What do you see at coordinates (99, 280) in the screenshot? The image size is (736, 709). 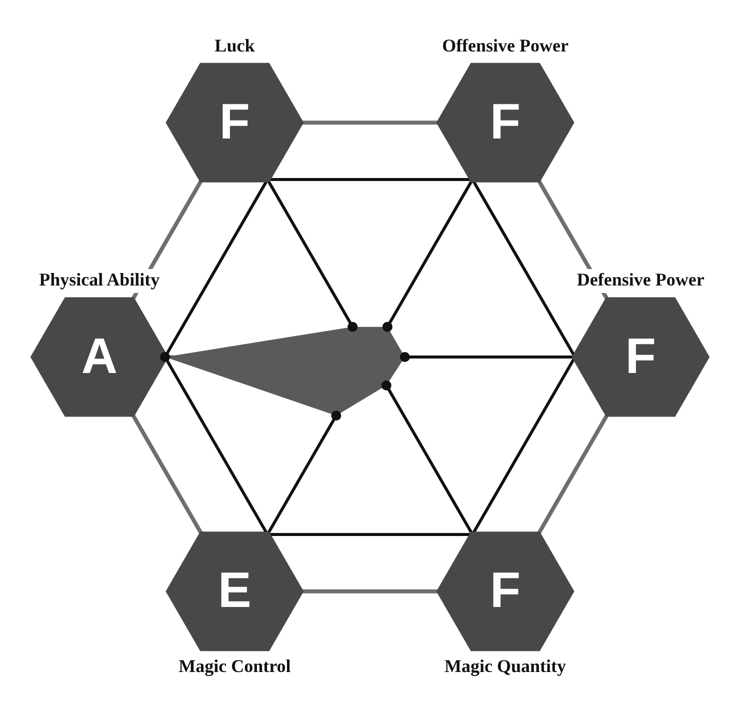 I see `spoke-label: Physical Ability` at bounding box center [99, 280].